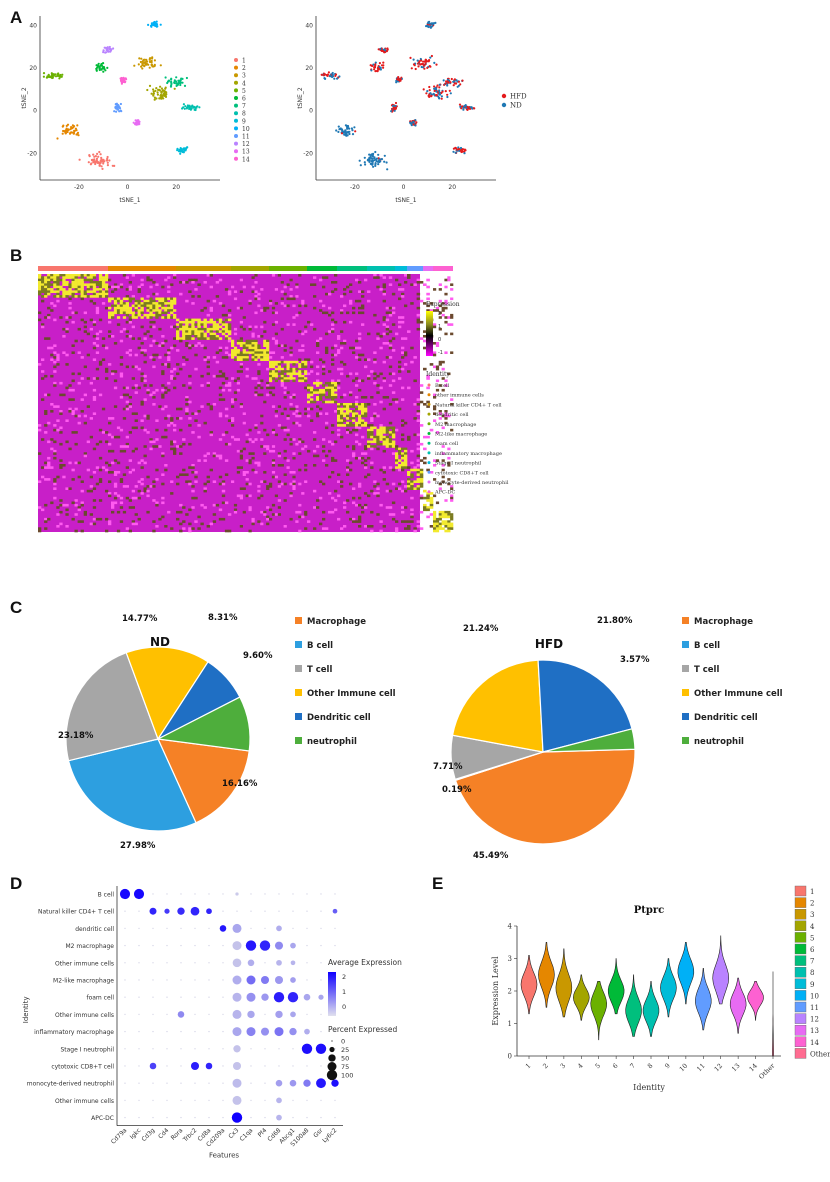  What do you see at coordinates (429, 395) in the screenshot?
I see `identity-legend-dot` at bounding box center [429, 395].